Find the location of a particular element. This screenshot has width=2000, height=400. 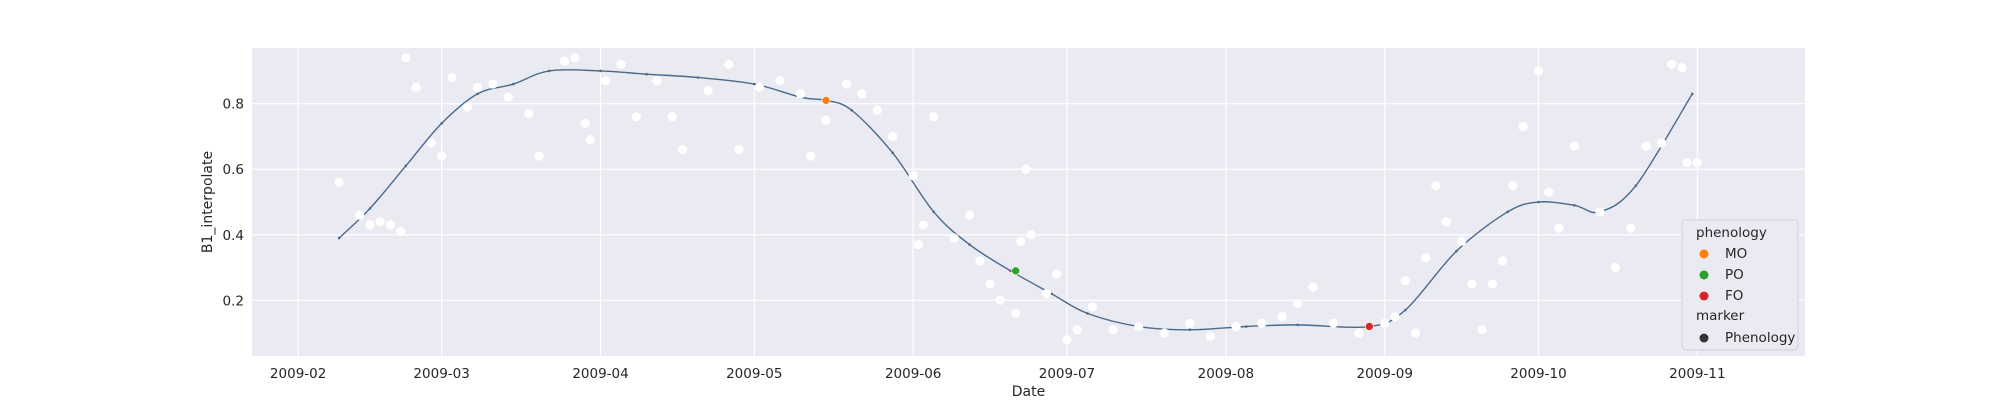

y-tick-label: 0.2 is located at coordinates (233, 301).